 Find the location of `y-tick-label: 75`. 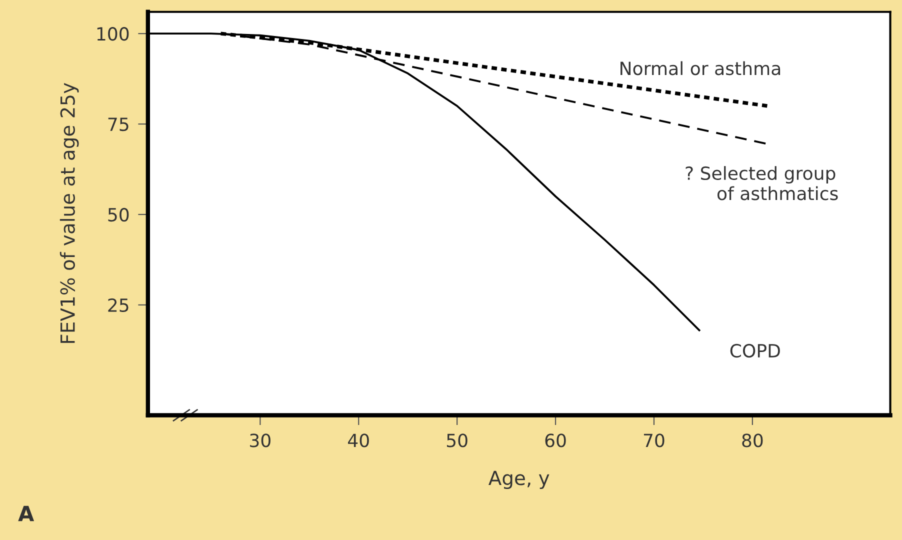

y-tick-label: 75 is located at coordinates (118, 125).